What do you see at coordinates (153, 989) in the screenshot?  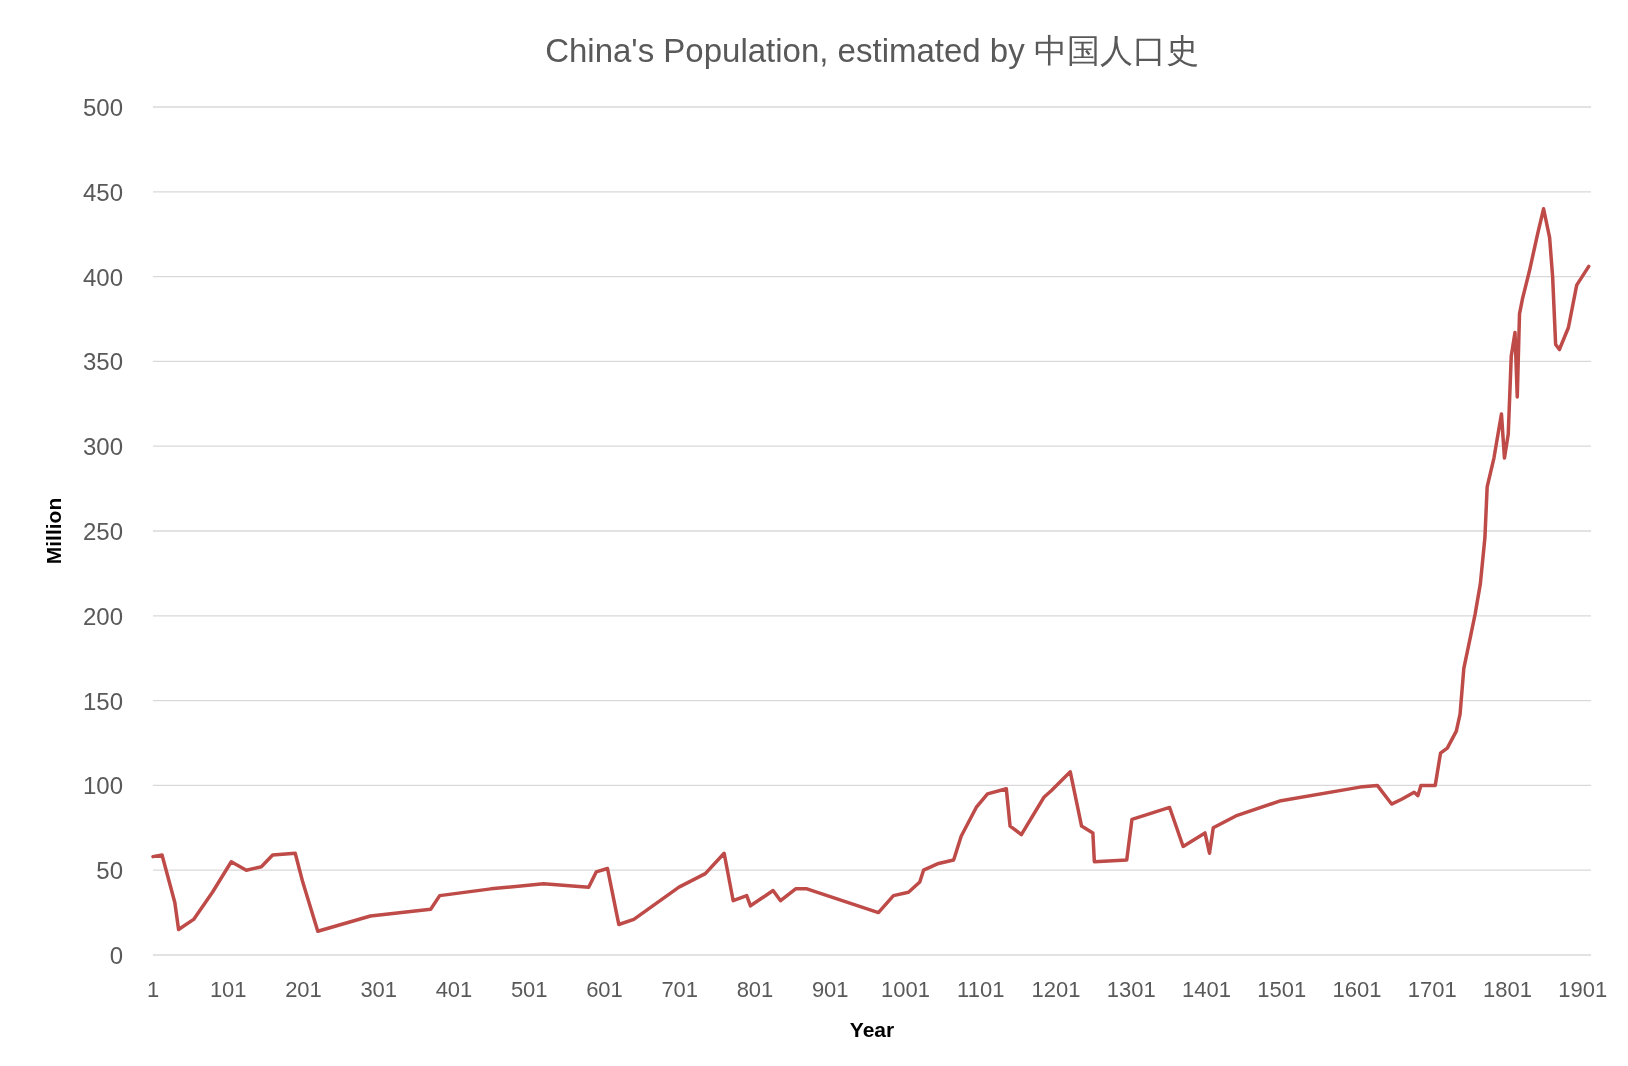 I see `x-tick-label: 1` at bounding box center [153, 989].